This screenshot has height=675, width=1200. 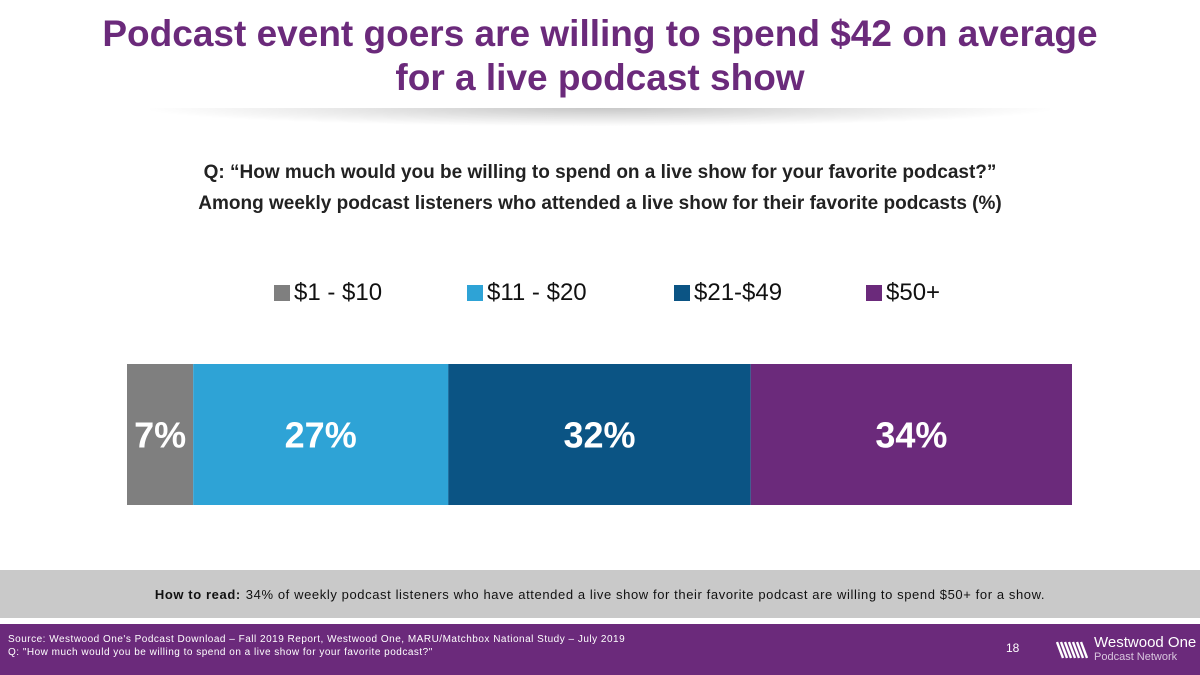 What do you see at coordinates (738, 292) in the screenshot?
I see `legend-label-3: $21-$49` at bounding box center [738, 292].